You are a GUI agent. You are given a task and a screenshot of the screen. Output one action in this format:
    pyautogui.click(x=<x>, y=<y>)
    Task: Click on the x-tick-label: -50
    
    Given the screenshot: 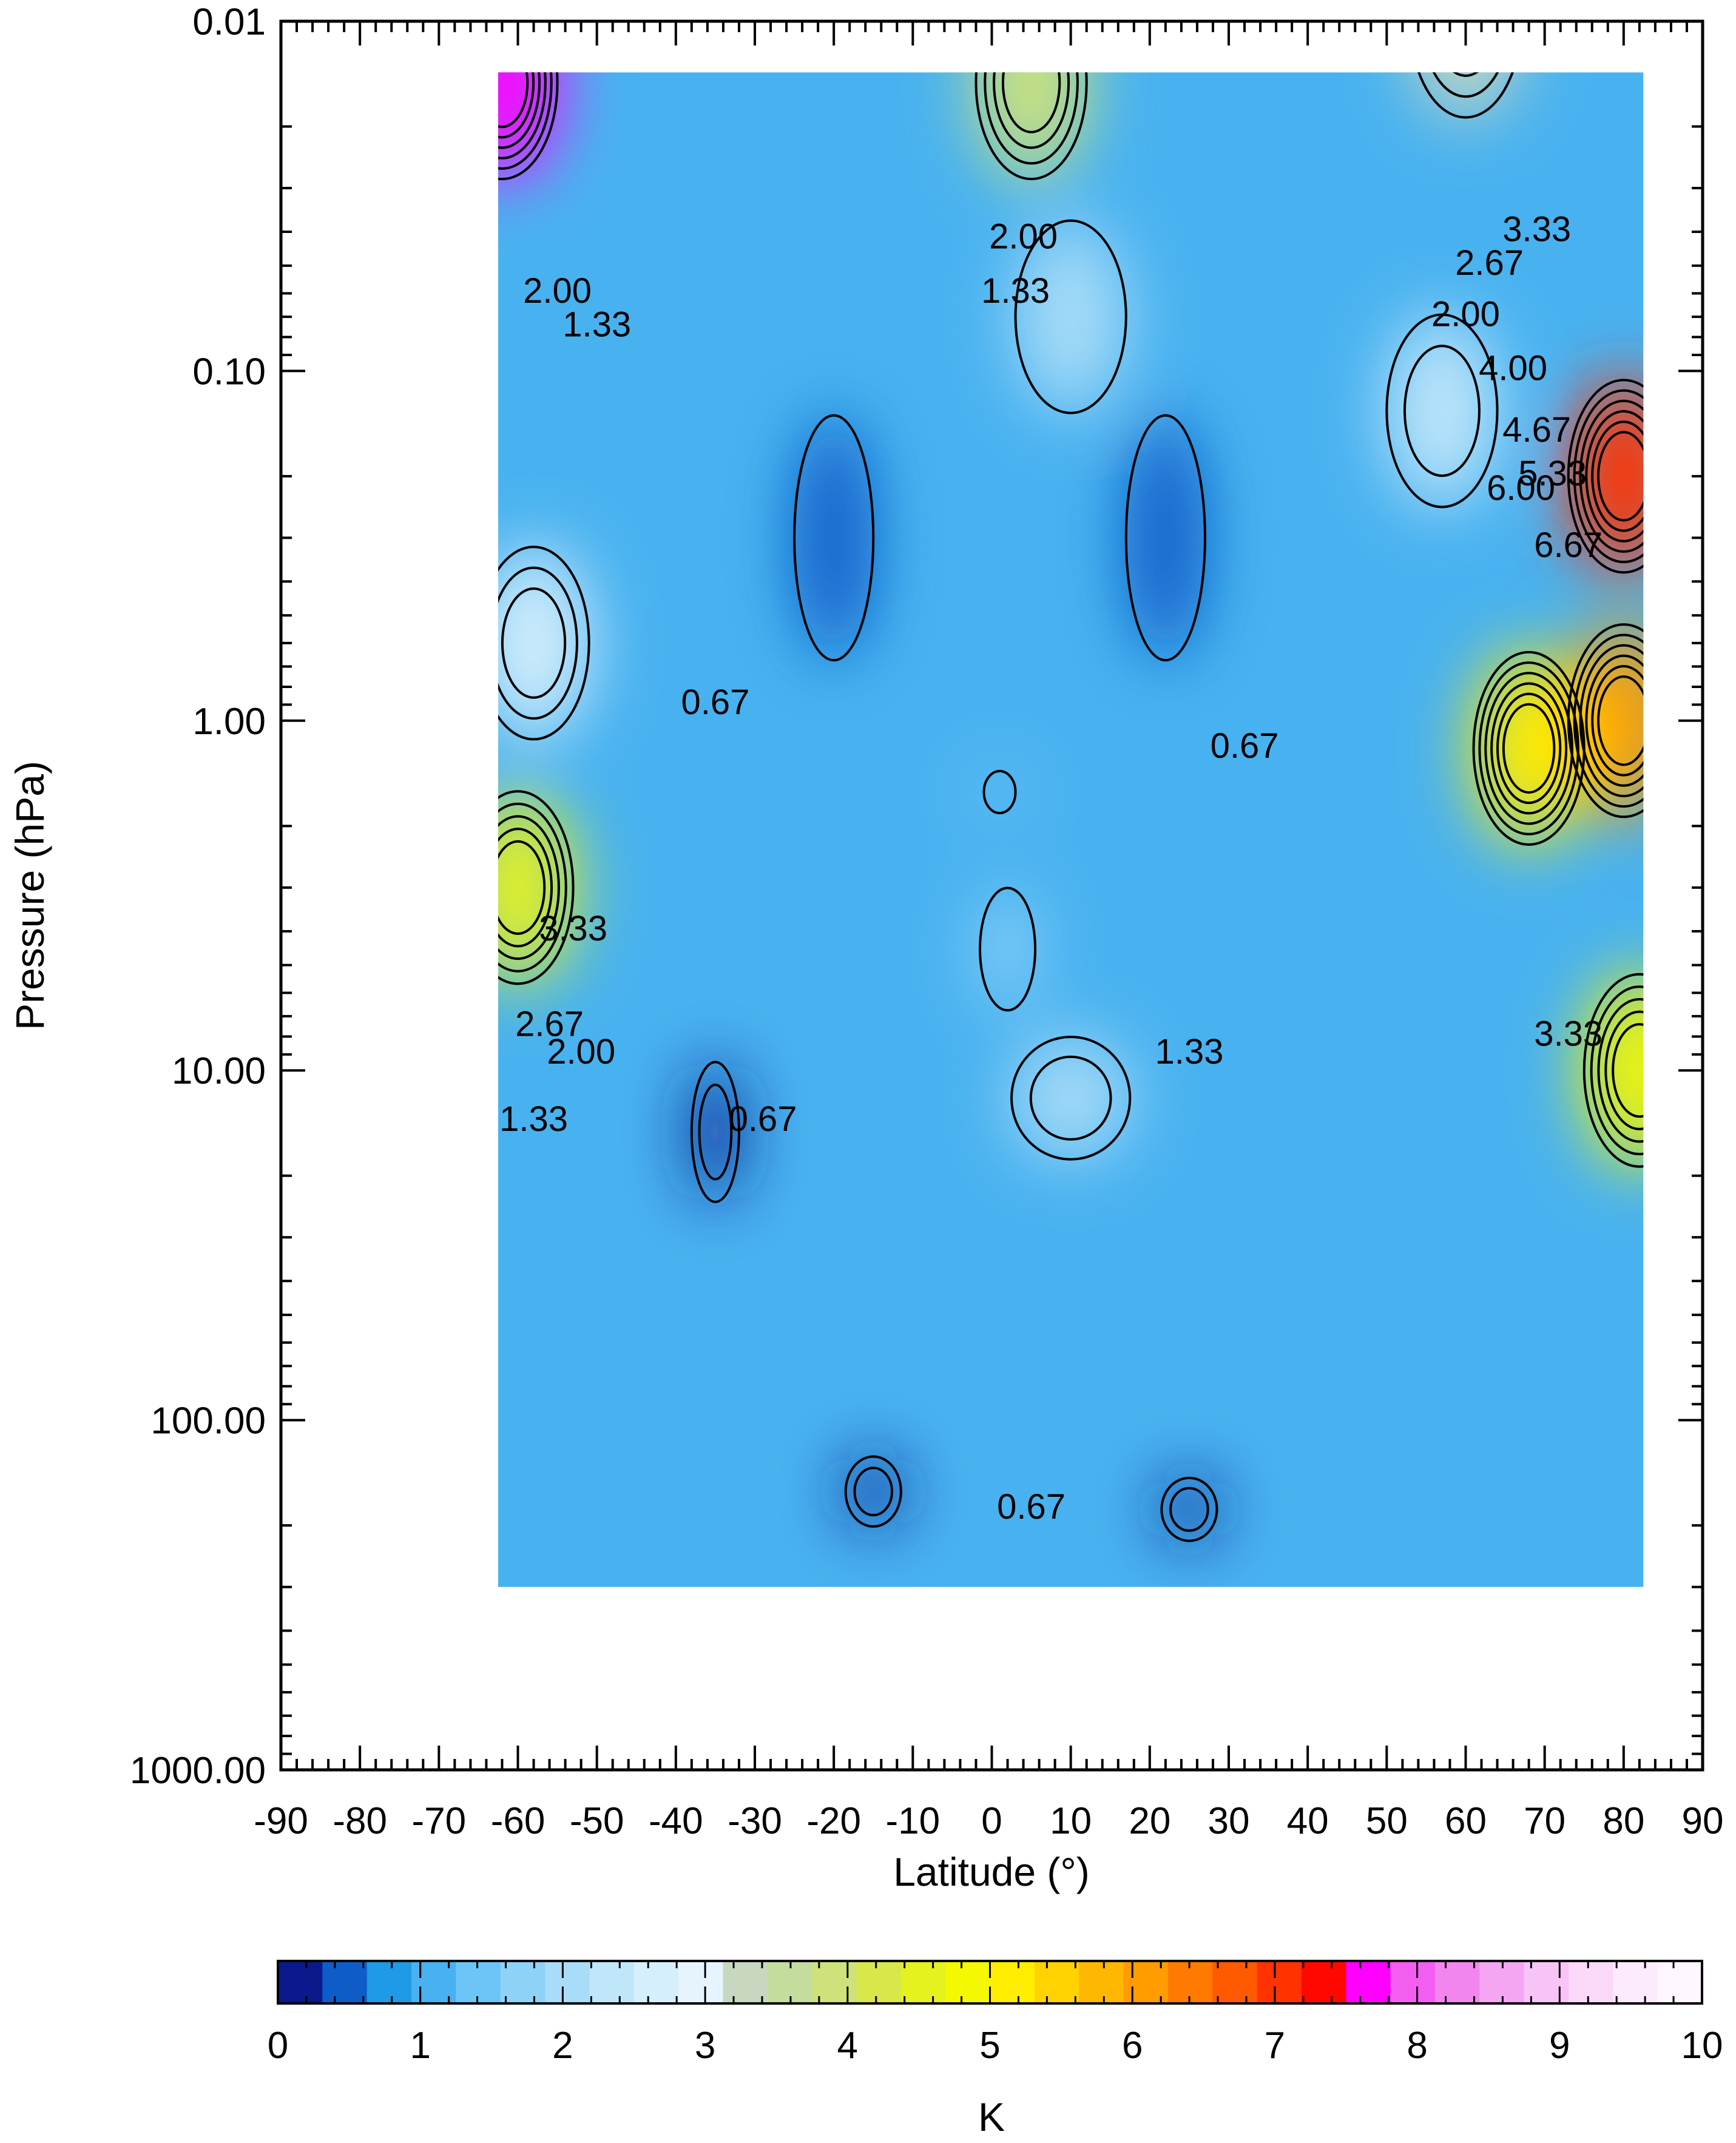 What is the action you would take?
    pyautogui.click(x=597, y=1821)
    